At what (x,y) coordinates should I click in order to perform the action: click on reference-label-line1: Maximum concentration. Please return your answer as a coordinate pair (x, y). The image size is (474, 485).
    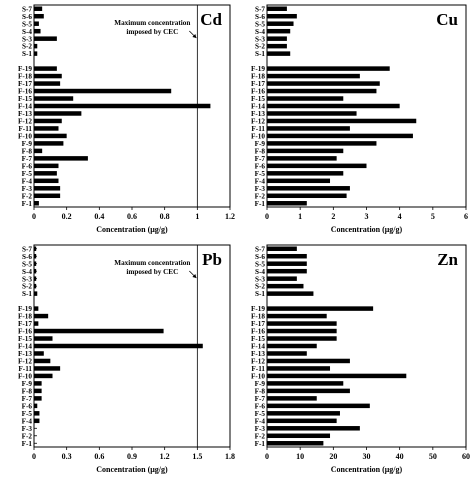
    Looking at the image, I should click on (152, 23).